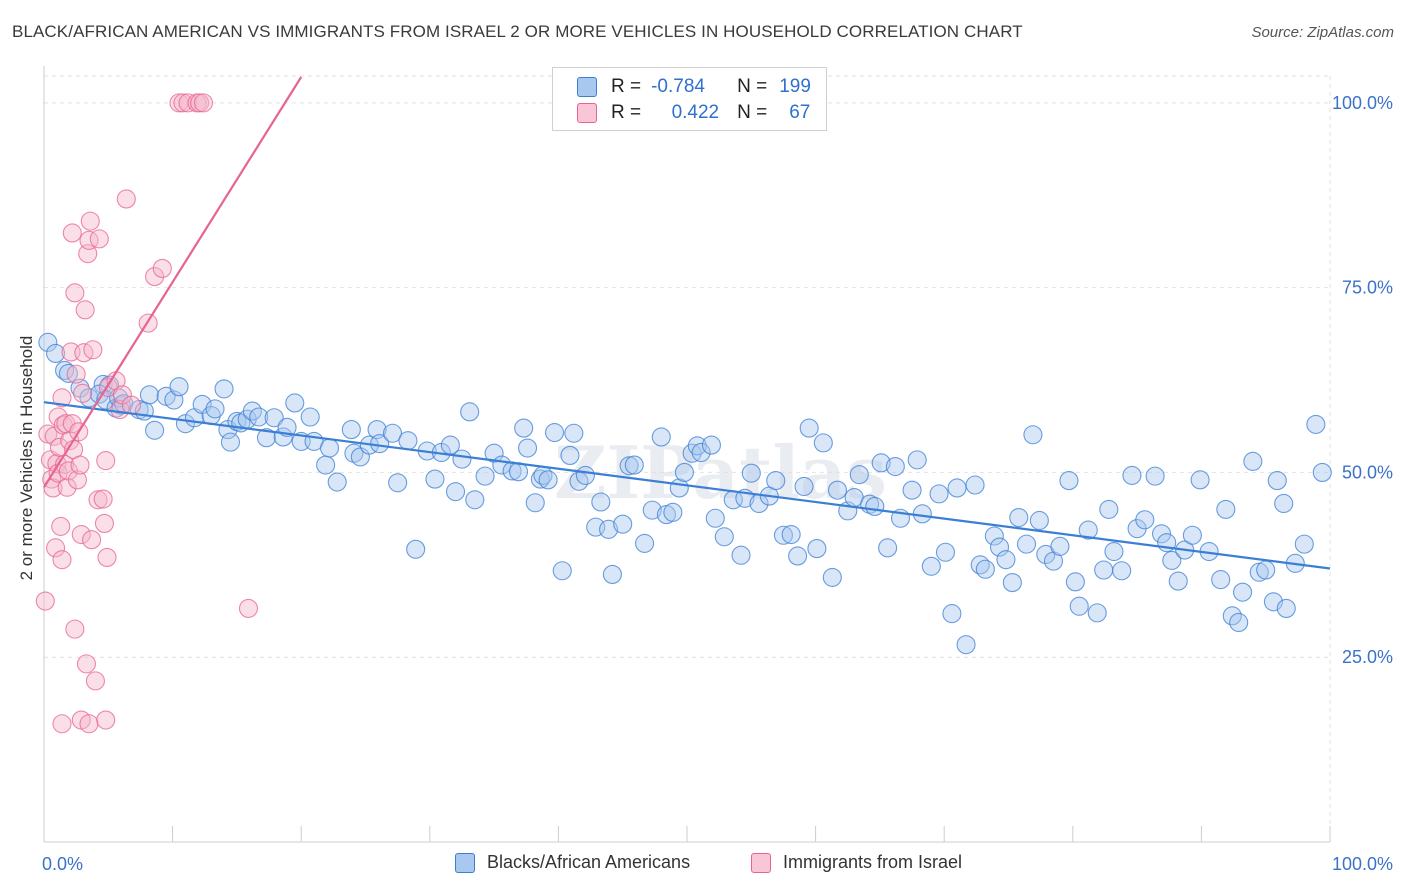 This screenshot has height=892, width=1406. Describe the element at coordinates (795, 86) in the screenshot. I see `legend-n-value: 199` at that location.